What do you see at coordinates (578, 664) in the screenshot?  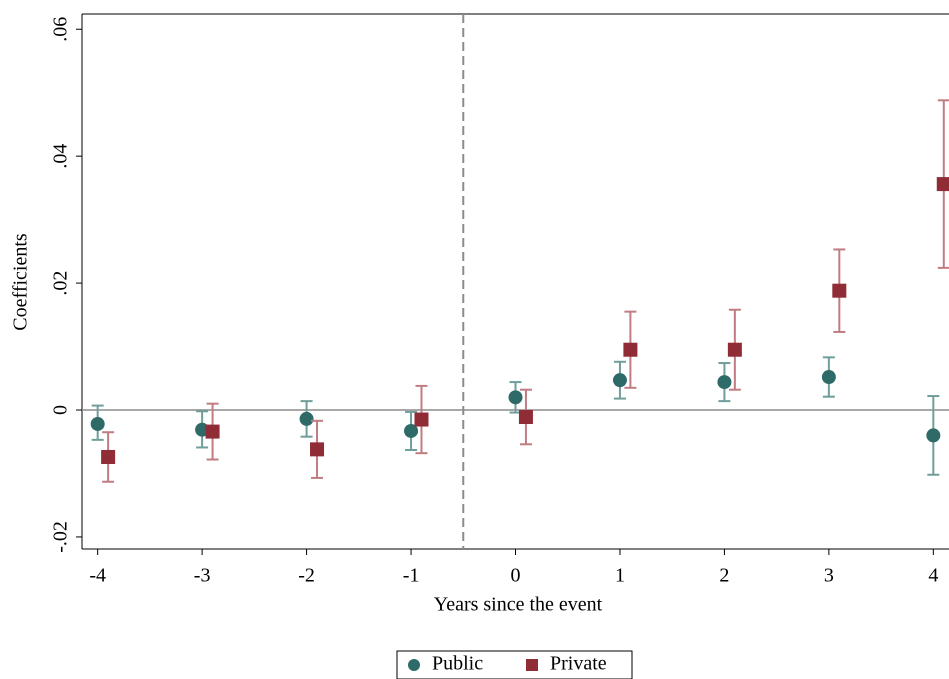 I see `legend-label: Private` at bounding box center [578, 664].